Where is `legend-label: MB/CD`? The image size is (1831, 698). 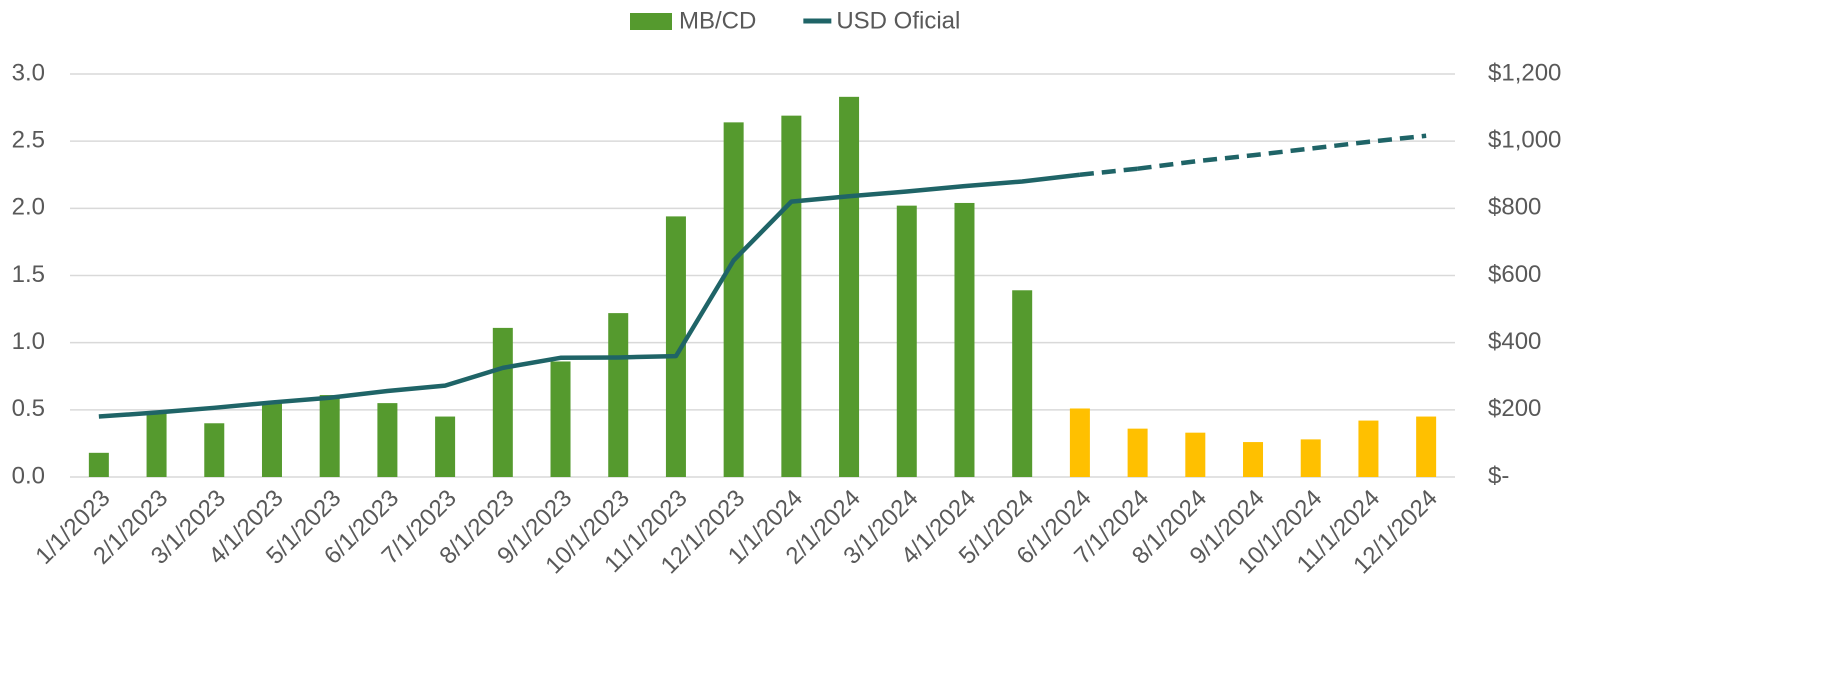
legend-label: MB/CD is located at coordinates (717, 20).